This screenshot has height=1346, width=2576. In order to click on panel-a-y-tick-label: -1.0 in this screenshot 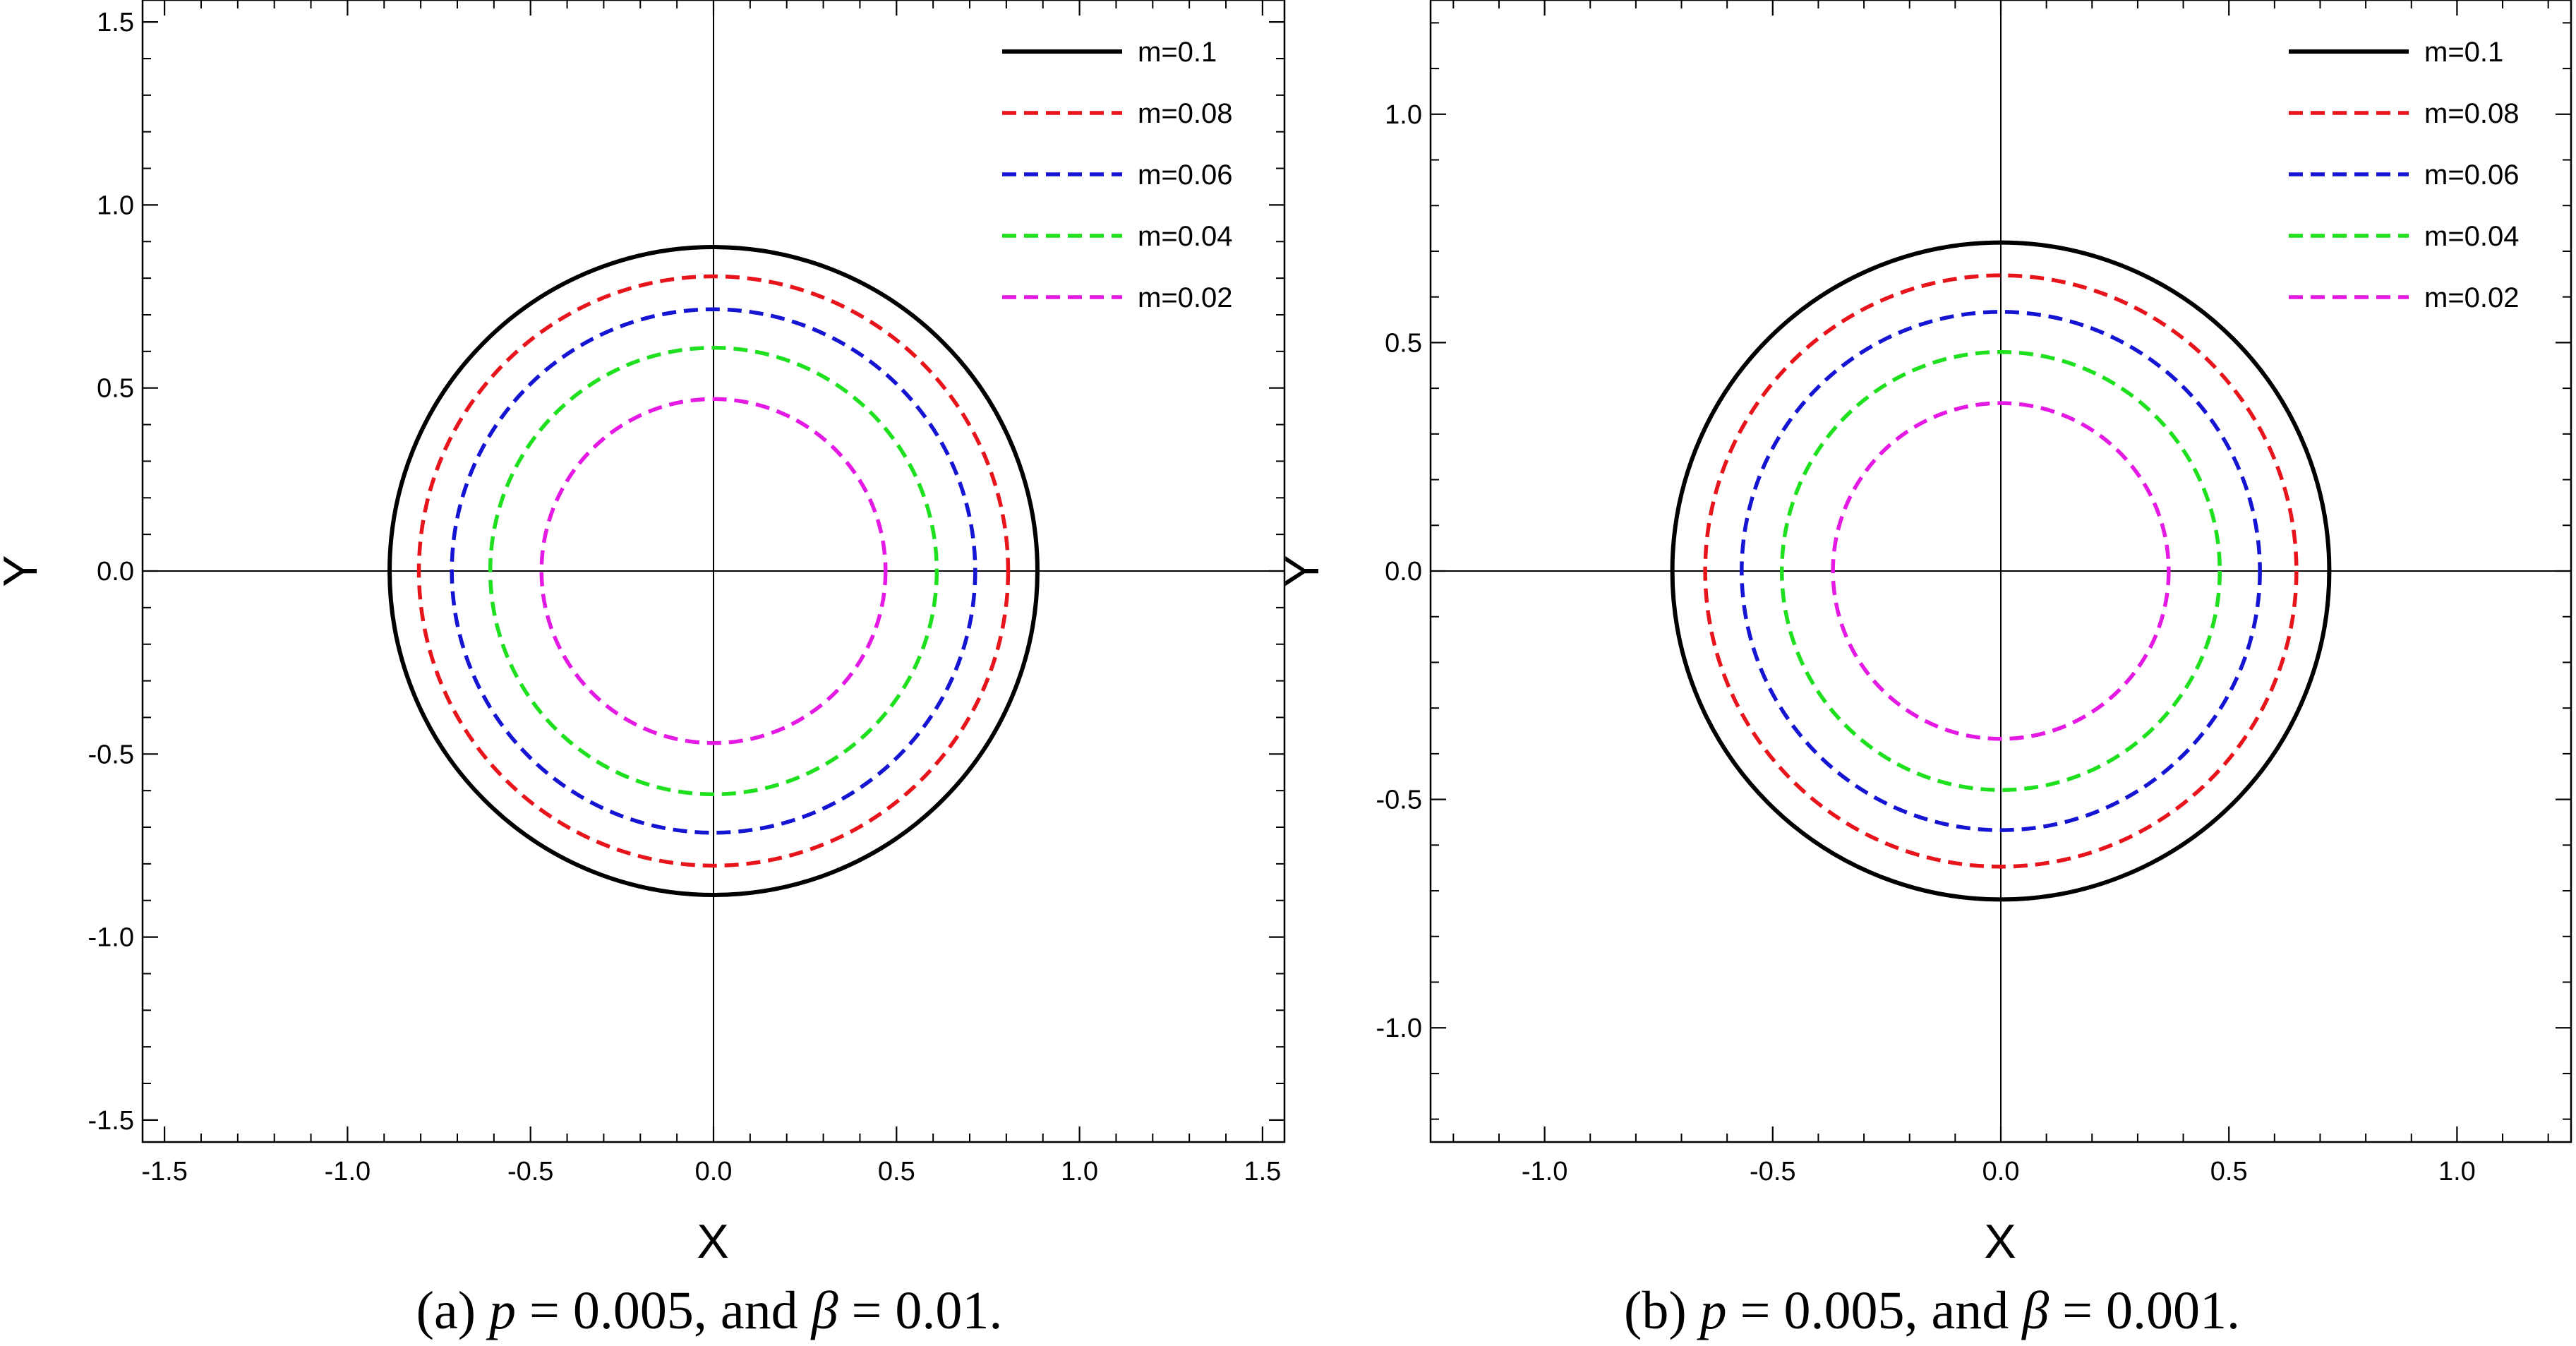, I will do `click(111, 938)`.